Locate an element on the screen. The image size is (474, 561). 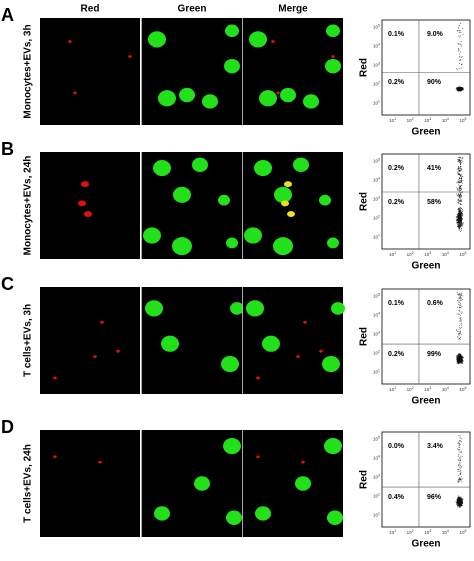
tick-exponent: 3 is located at coordinates (430, 253).